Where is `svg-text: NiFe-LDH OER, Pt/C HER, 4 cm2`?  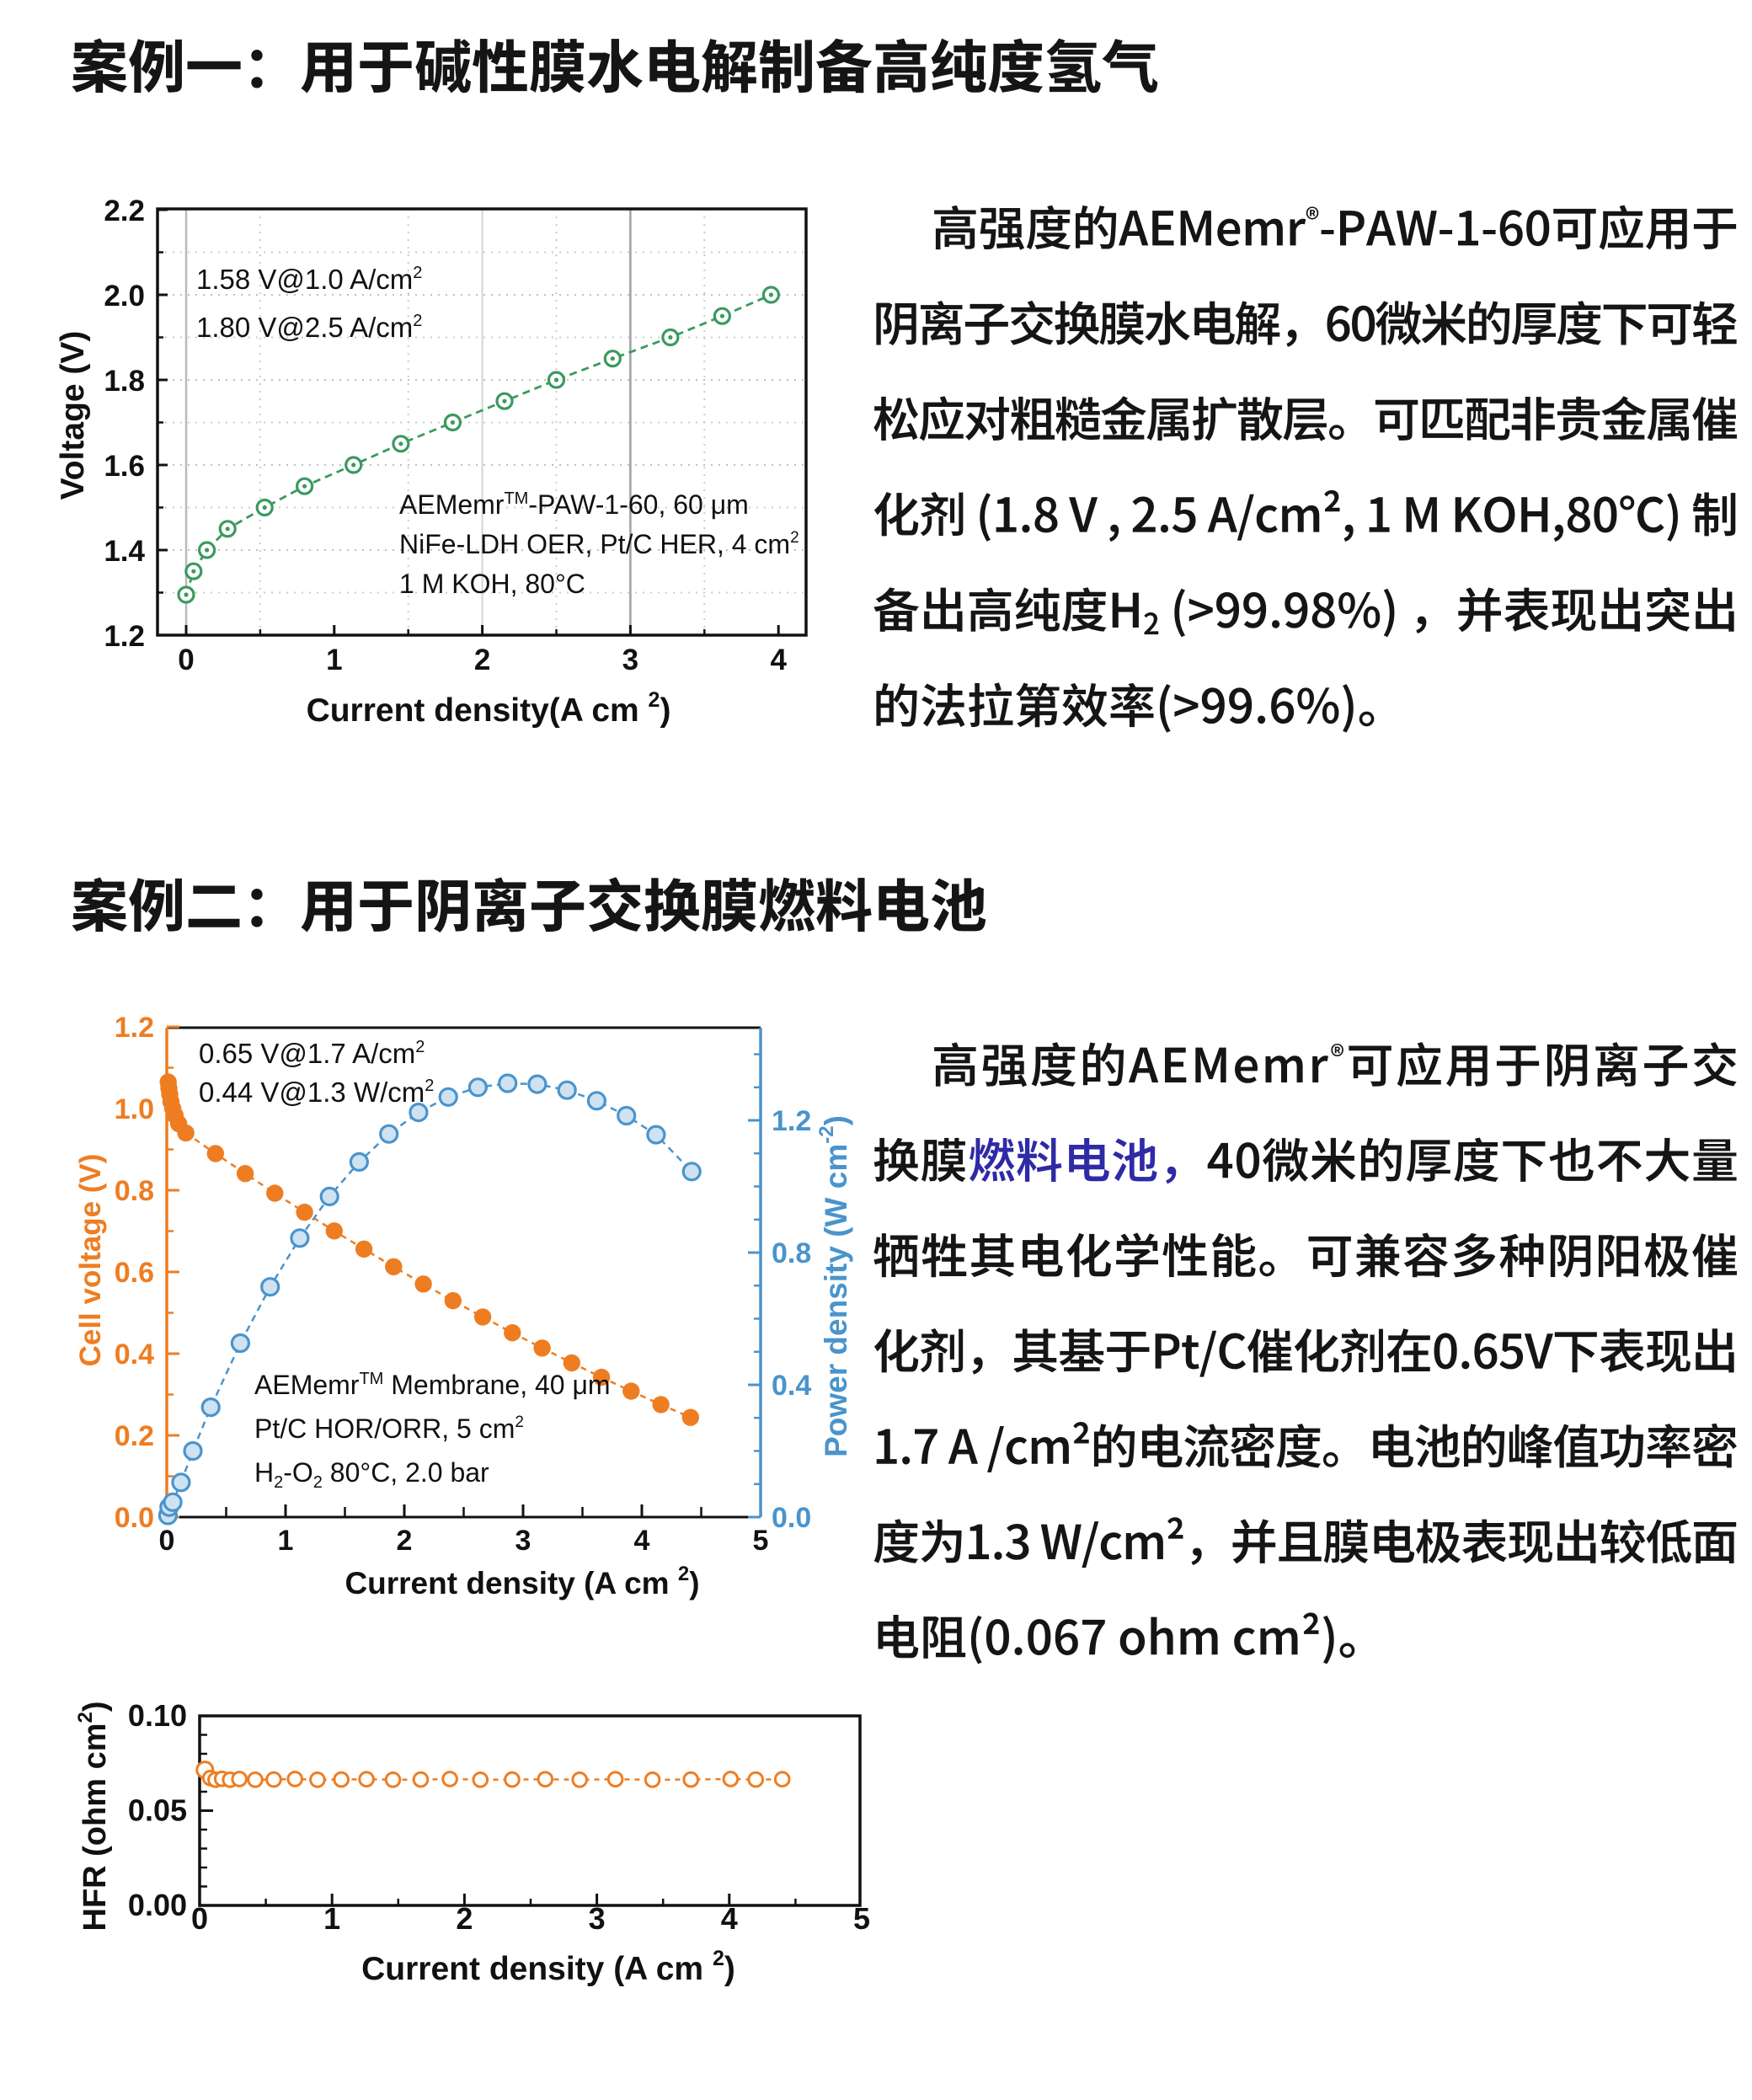 svg-text: NiFe-LDH OER, Pt/C HER, 4 cm2 is located at coordinates (599, 544).